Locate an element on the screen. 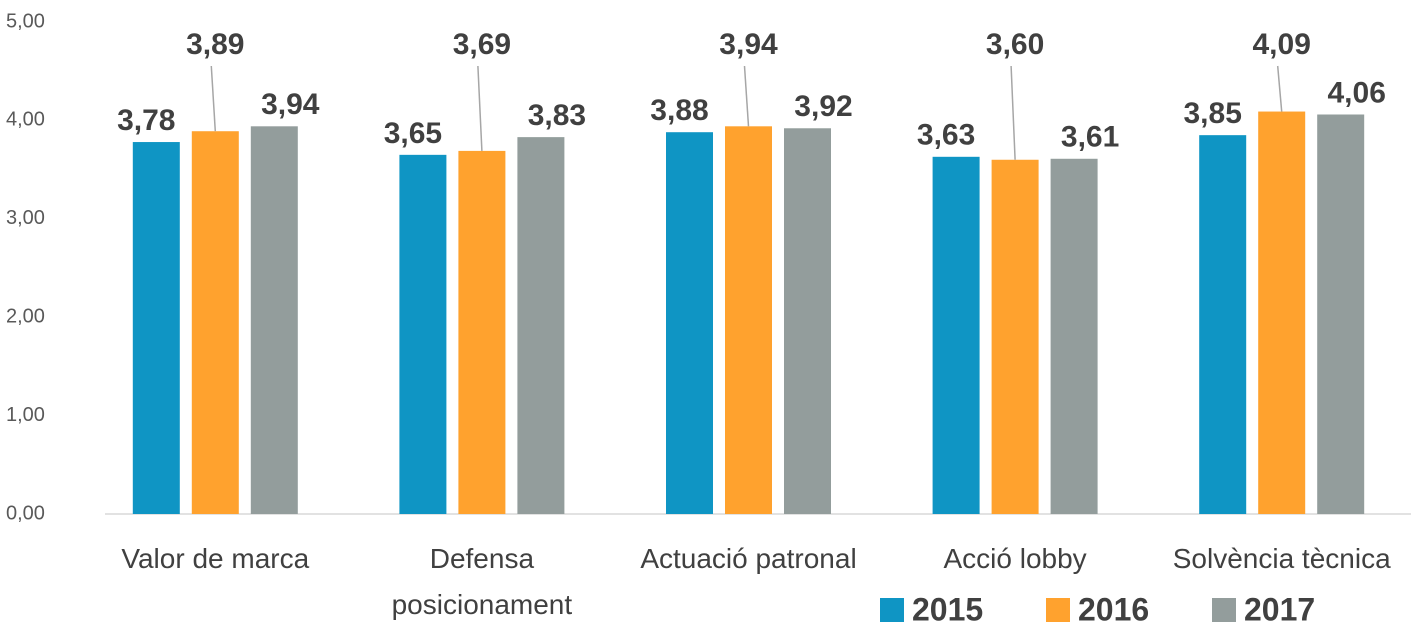 This screenshot has height=628, width=1411. x-tick-label: Acció lobby is located at coordinates (1015, 558).